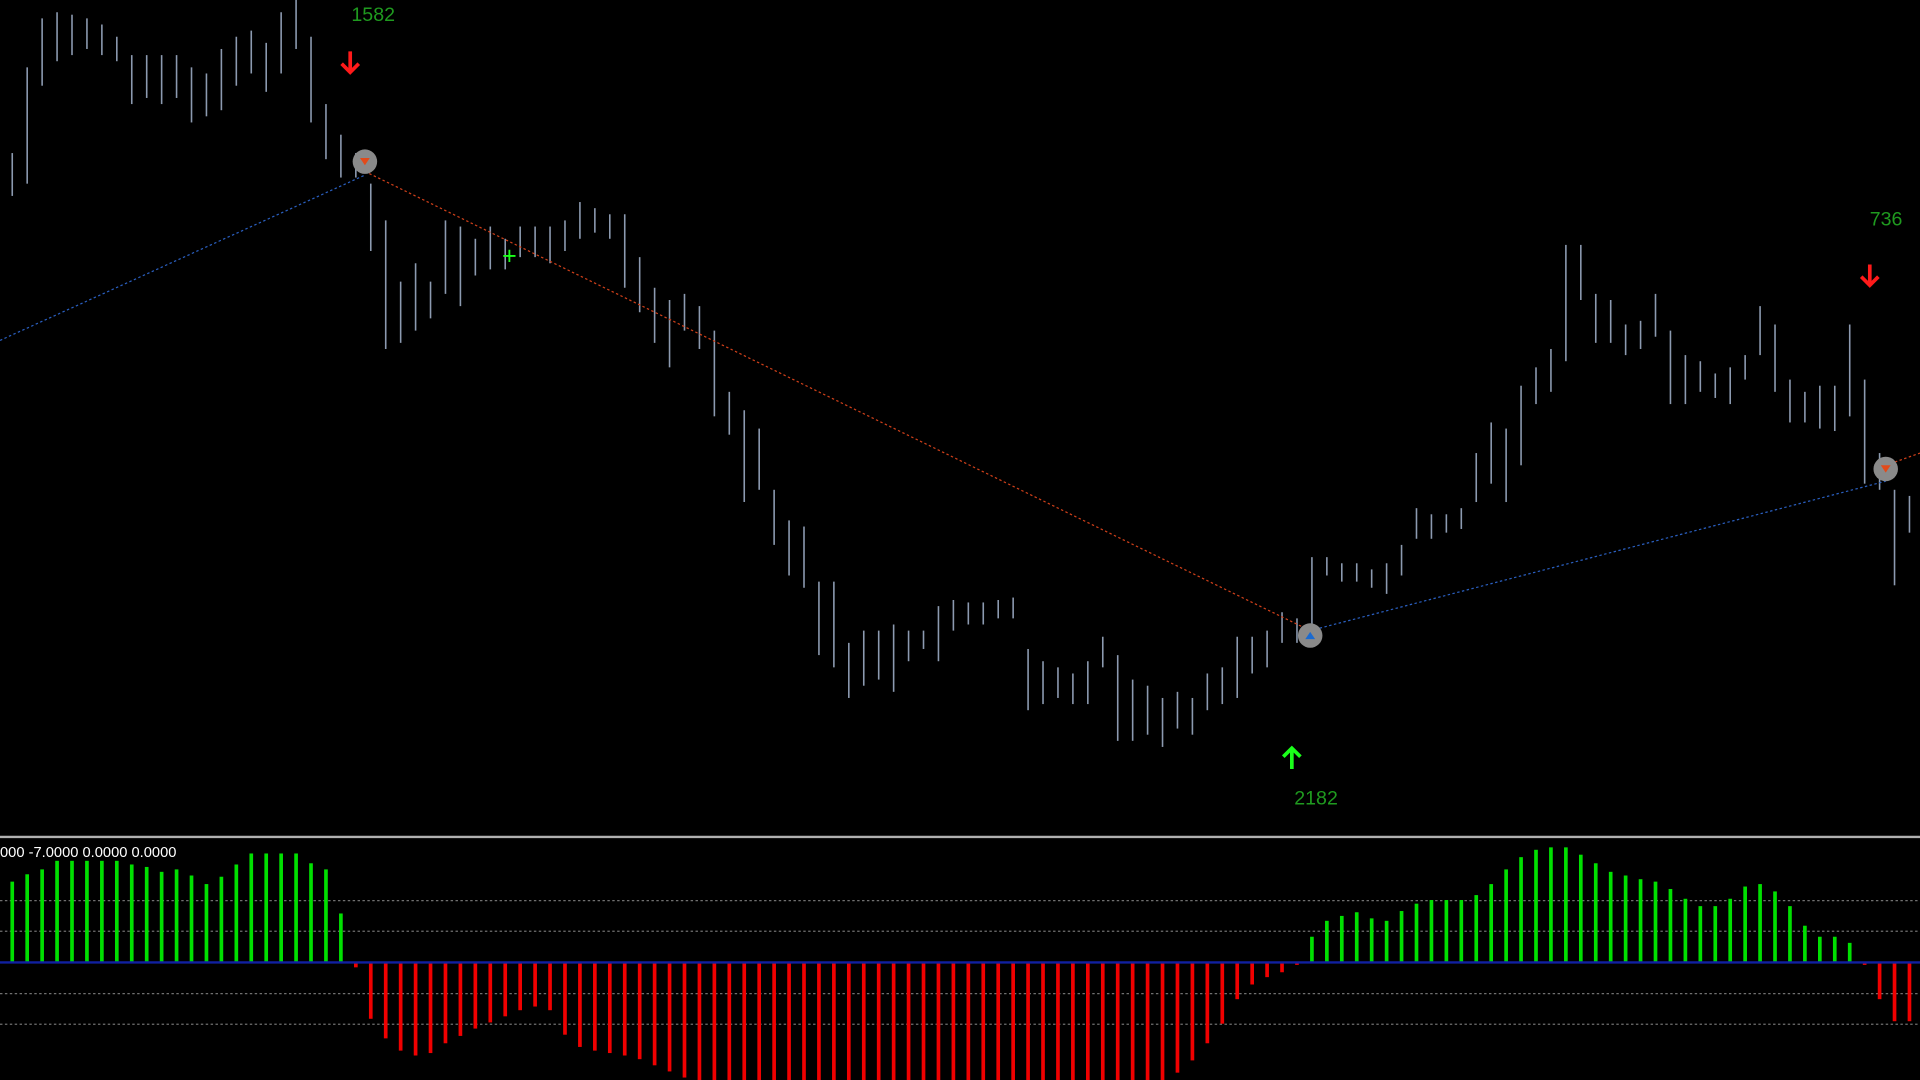 The width and height of the screenshot is (1920, 1080). I want to click on signal-label: 736, so click(1886, 219).